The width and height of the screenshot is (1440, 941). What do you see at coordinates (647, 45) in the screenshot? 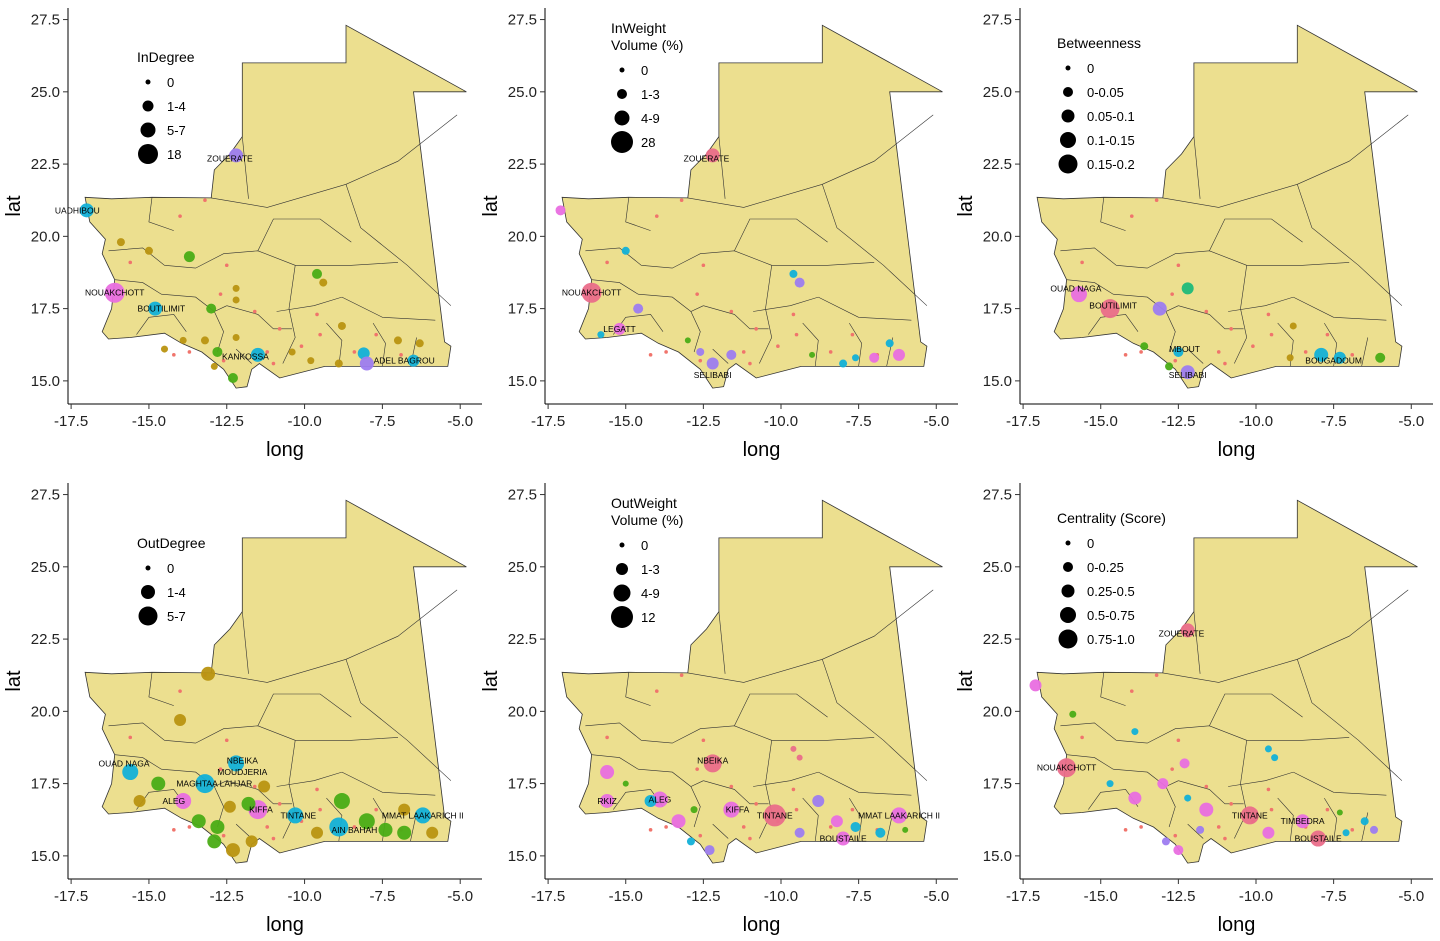
I see `legend-title: Volume (%)` at bounding box center [647, 45].